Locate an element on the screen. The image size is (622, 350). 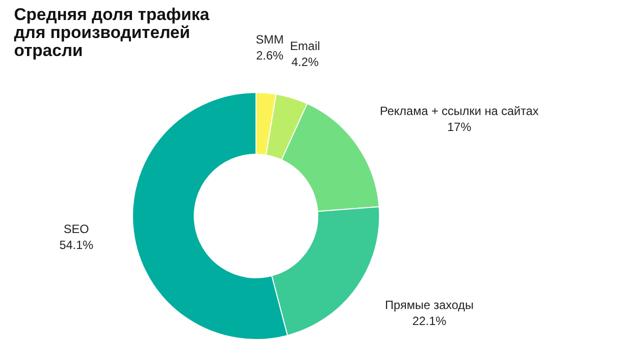
slice-label: Реклама + ссылки на сайтах is located at coordinates (459, 111).